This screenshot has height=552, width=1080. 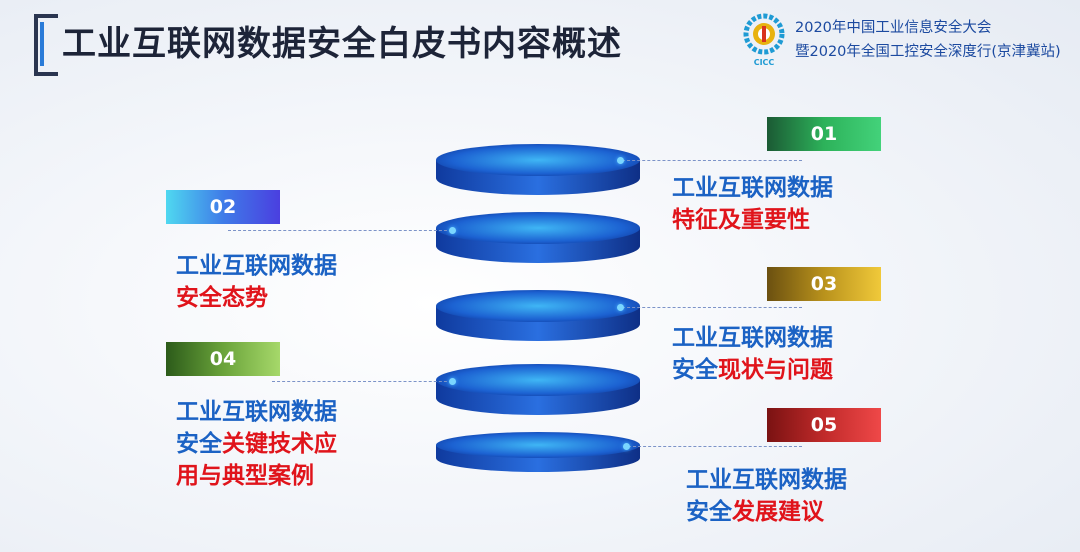 I want to click on item-01-text: 工业互联网数据 特征及重要性, so click(x=752, y=204).